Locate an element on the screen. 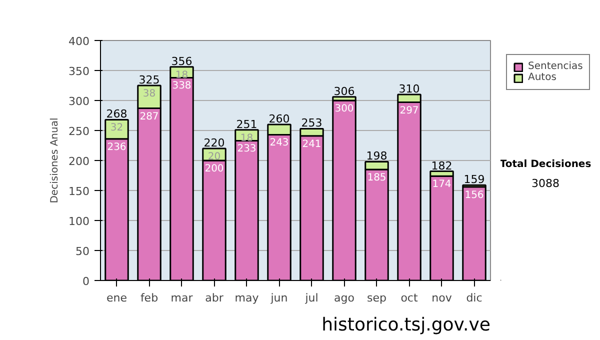 The height and width of the screenshot is (340, 600). total-label: 220 is located at coordinates (214, 143).